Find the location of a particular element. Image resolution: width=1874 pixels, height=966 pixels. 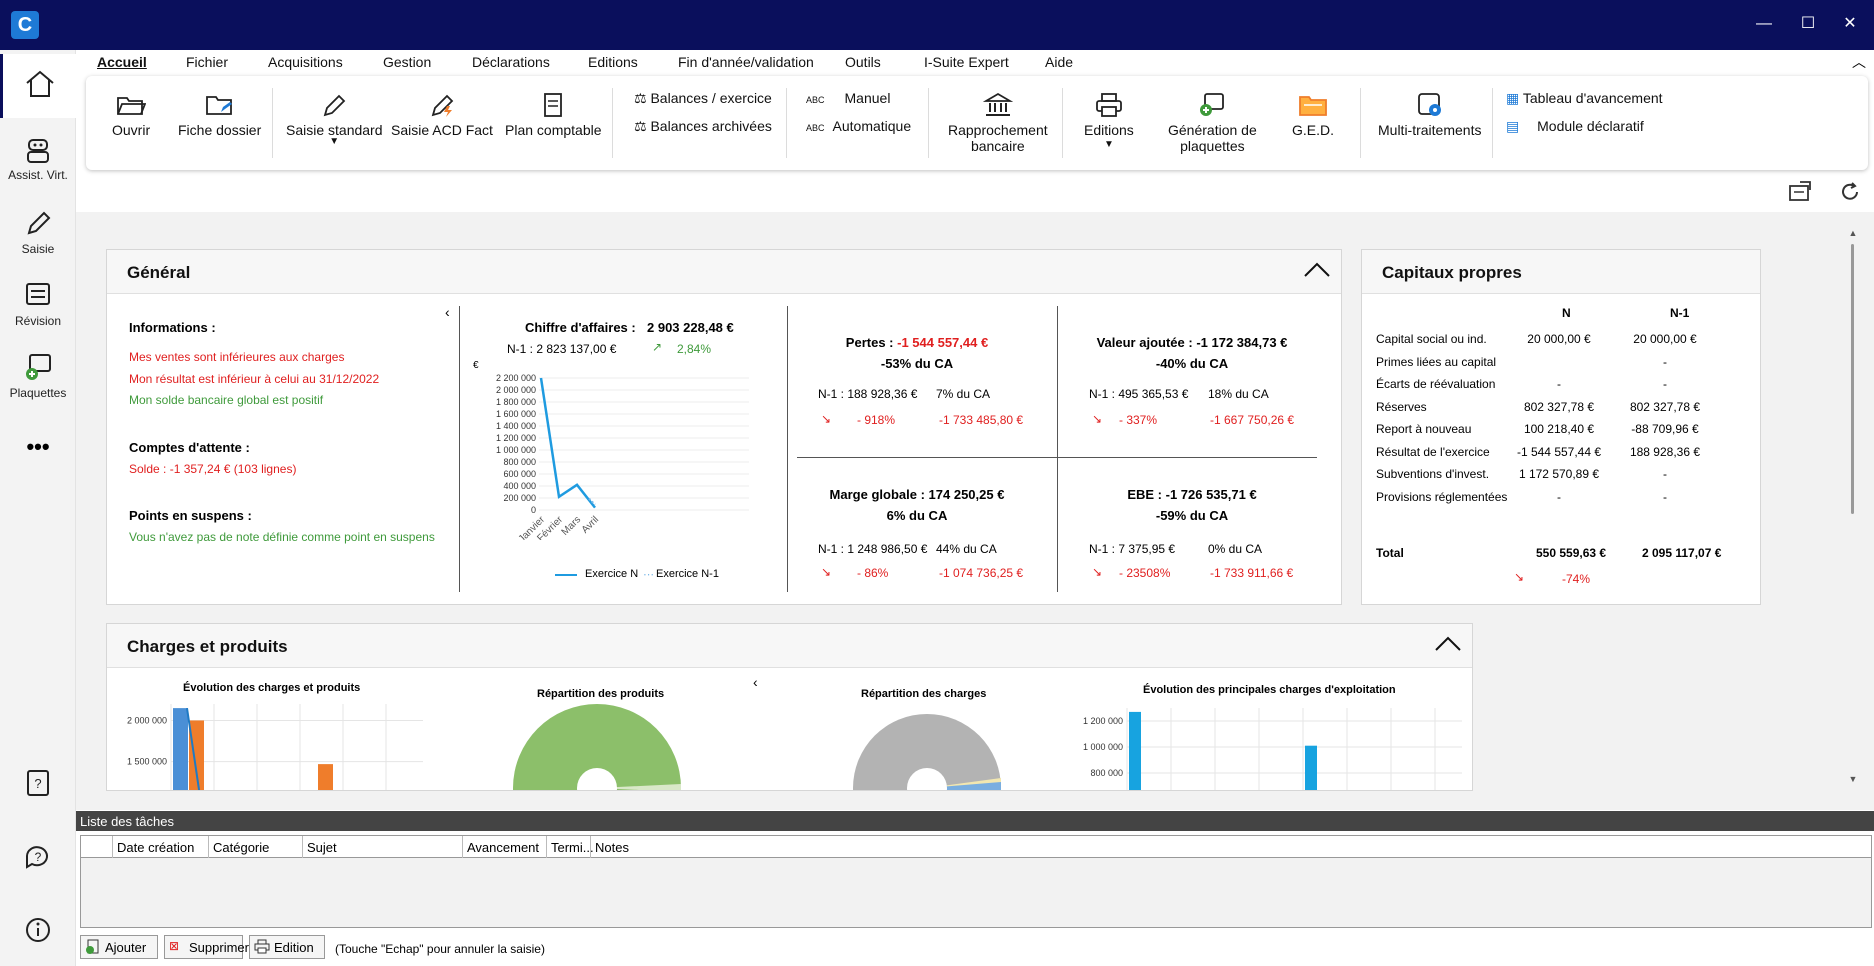

plan-comptable-button: Plan comptable is located at coordinates (553, 115).